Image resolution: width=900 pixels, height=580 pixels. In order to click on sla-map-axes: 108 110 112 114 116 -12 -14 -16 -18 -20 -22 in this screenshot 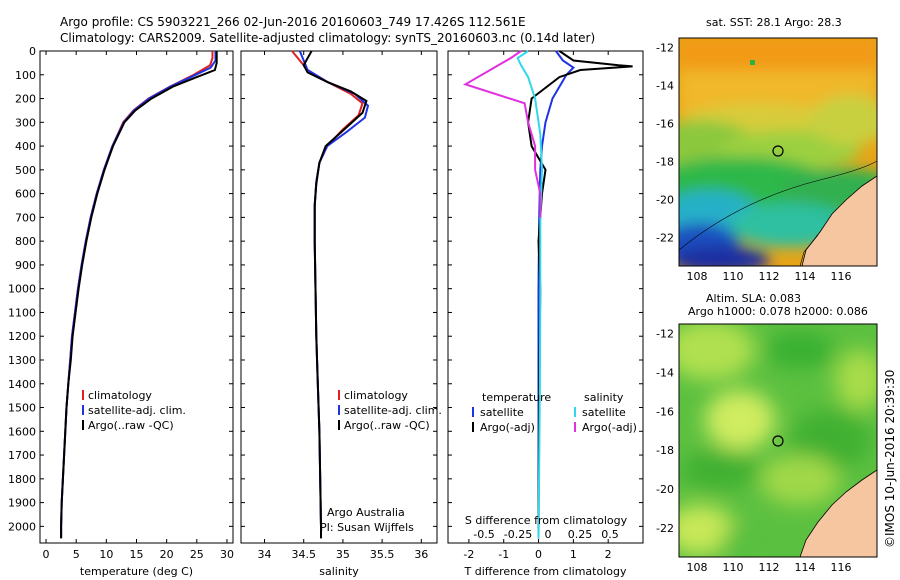, I will do `click(753, 451)`.